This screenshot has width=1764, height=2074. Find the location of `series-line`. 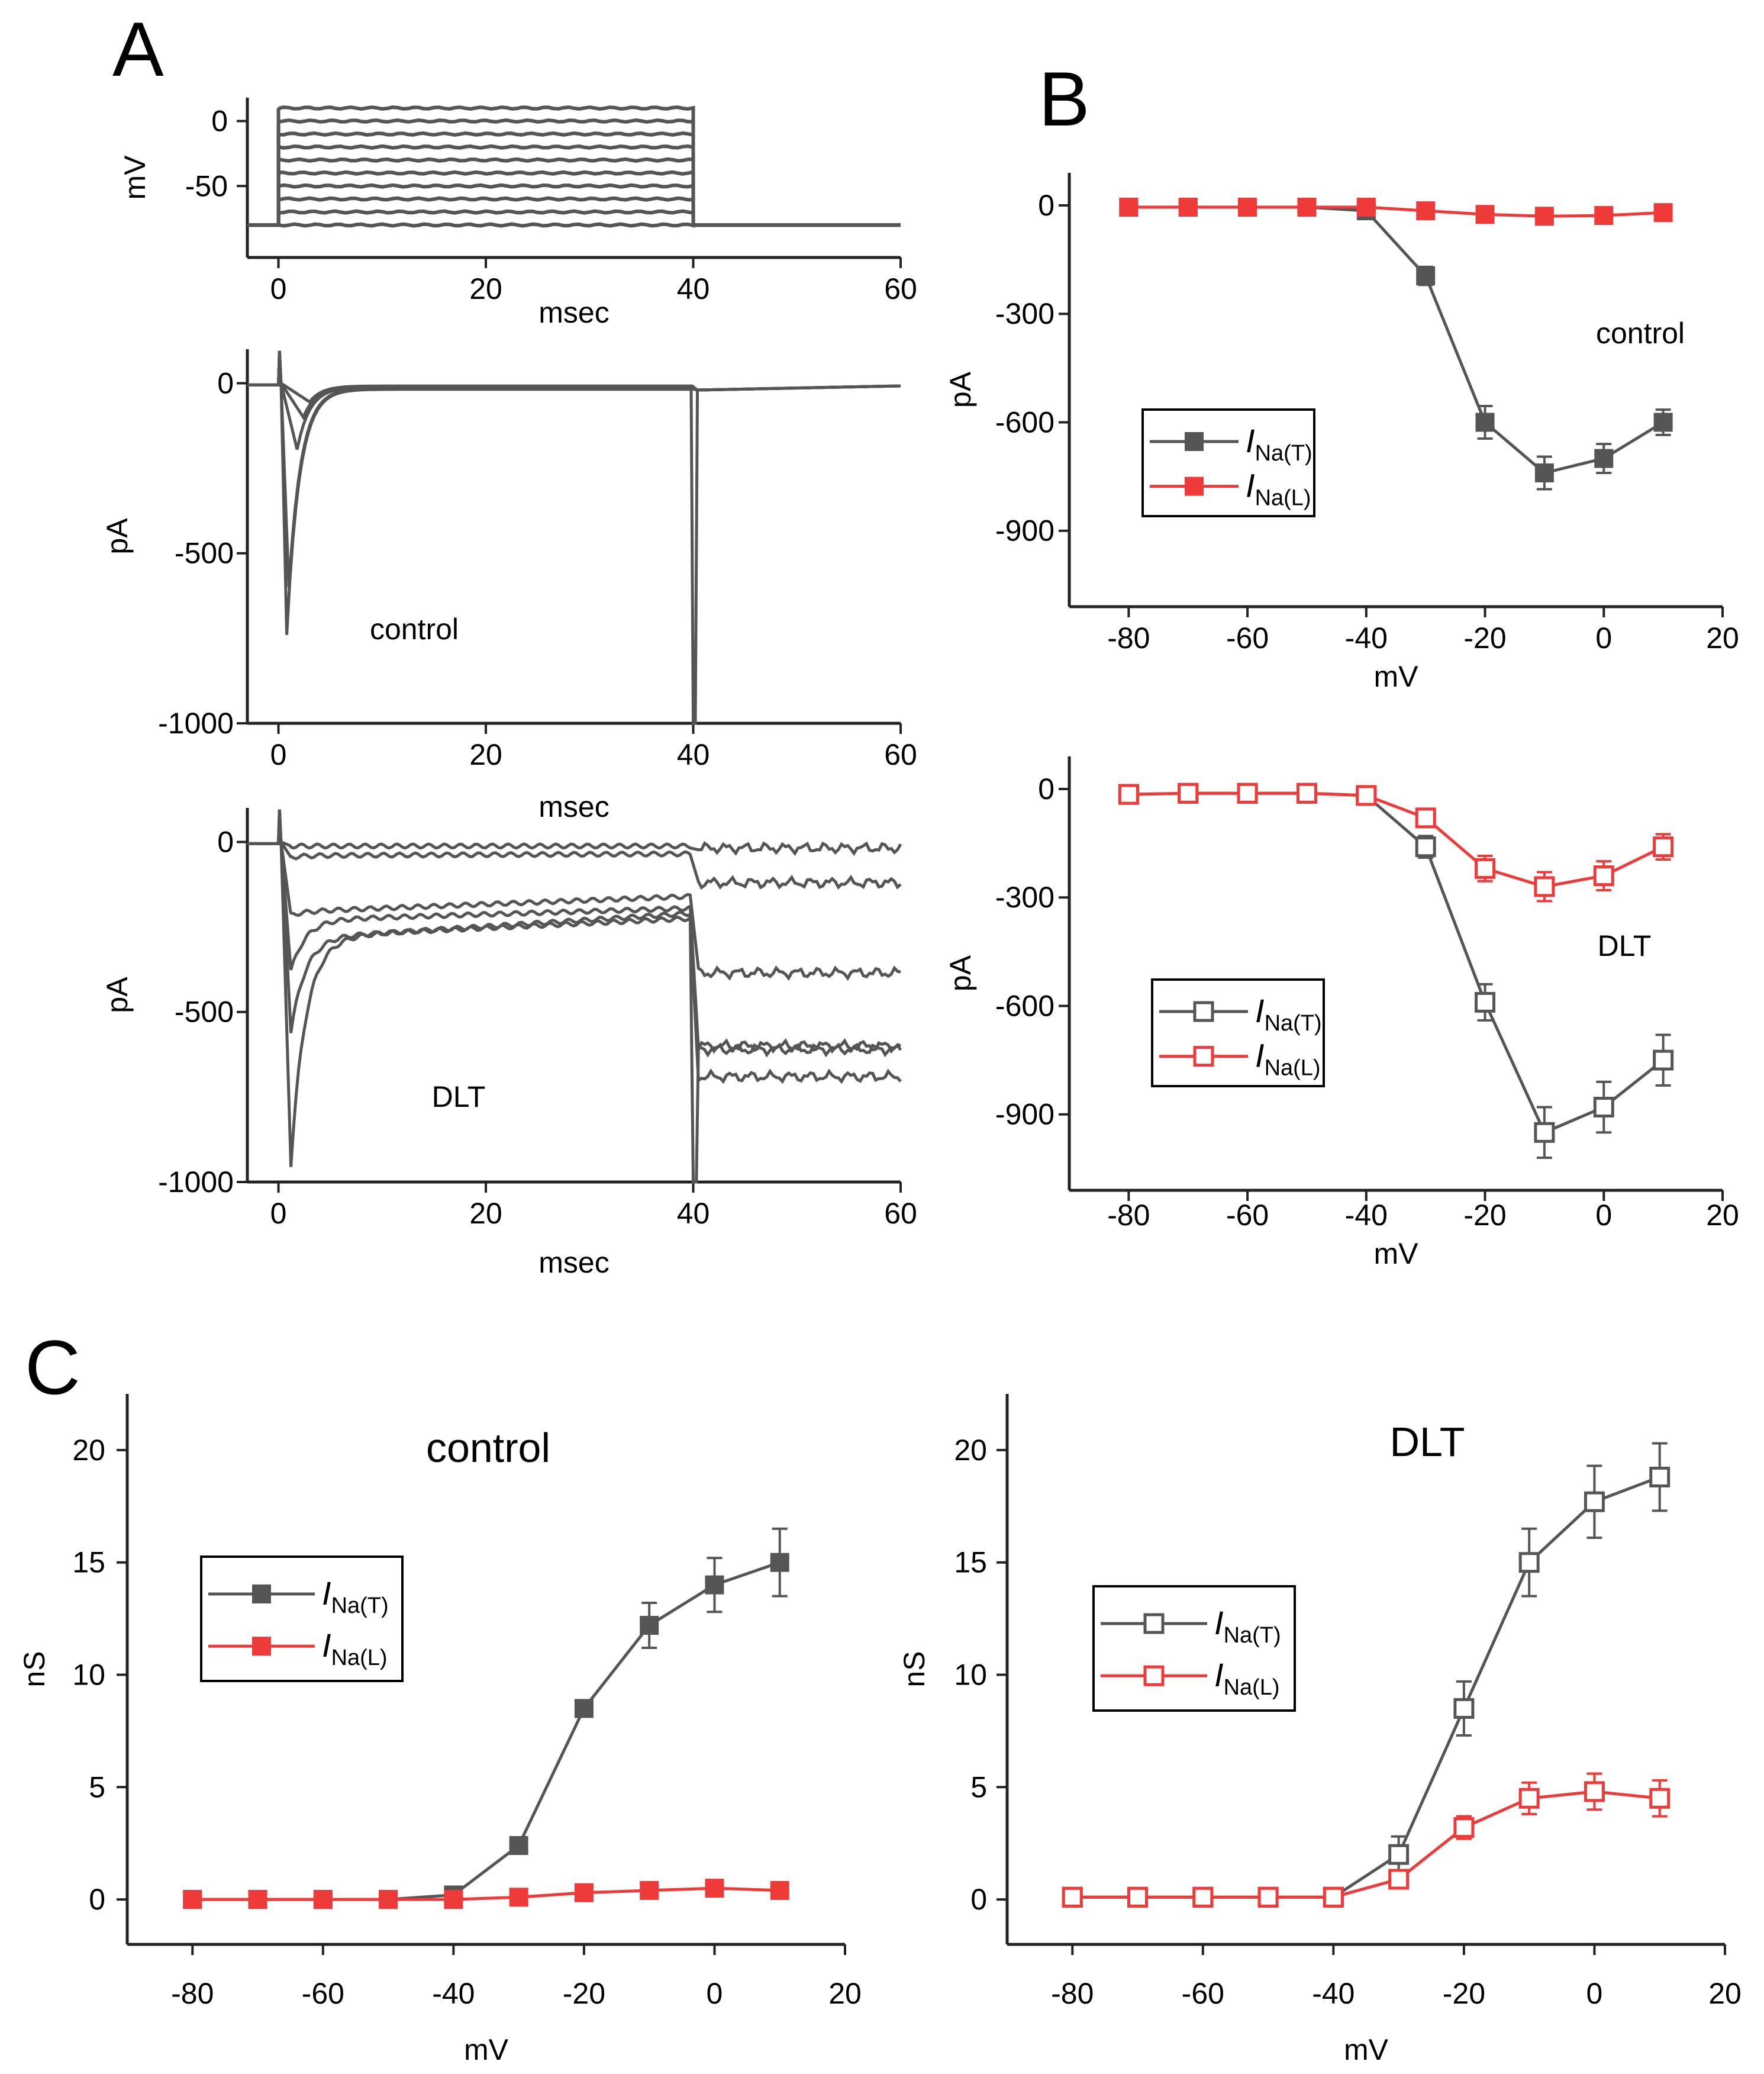

series-line is located at coordinates (486, 1893).